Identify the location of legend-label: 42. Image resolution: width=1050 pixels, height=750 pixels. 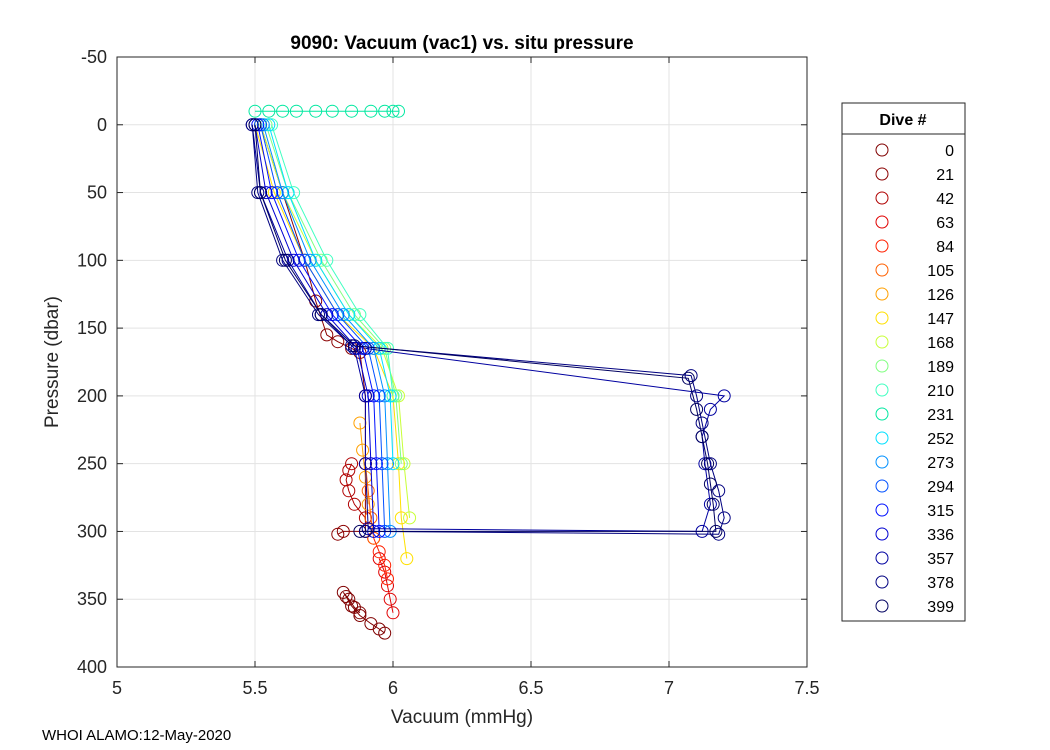
(945, 199).